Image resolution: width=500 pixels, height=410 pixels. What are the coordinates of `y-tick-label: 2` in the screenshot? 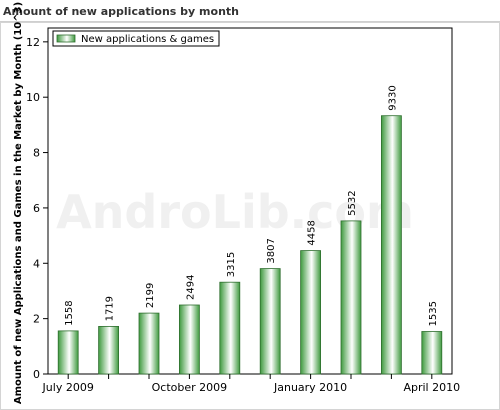 It's located at (36, 319).